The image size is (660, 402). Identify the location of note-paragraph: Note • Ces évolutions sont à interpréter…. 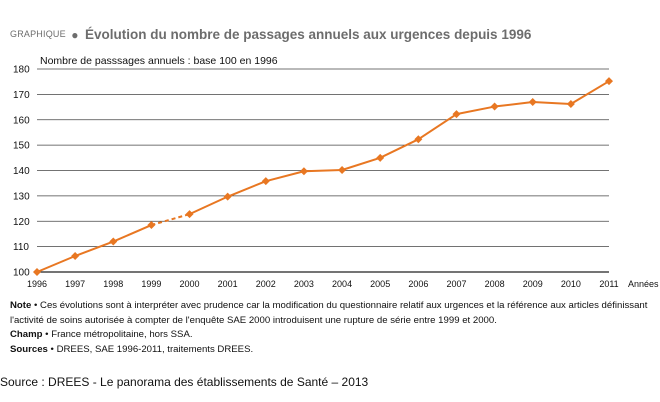
(332, 313).